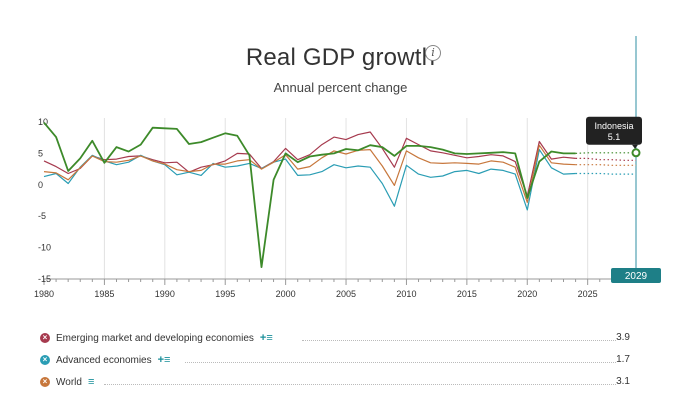  Describe the element at coordinates (44, 248) in the screenshot. I see `y-tick-label: -10` at that location.